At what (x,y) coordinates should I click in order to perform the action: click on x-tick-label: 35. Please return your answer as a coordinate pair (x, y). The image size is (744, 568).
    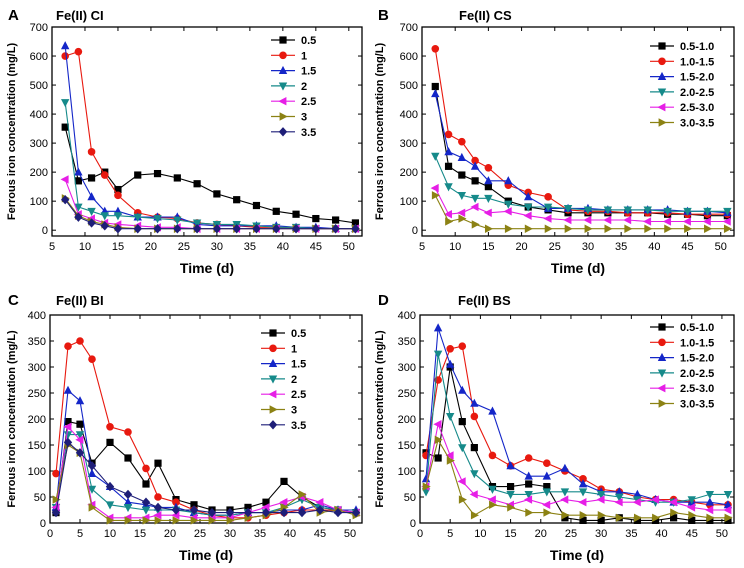
    Looking at the image, I should click on (631, 534).